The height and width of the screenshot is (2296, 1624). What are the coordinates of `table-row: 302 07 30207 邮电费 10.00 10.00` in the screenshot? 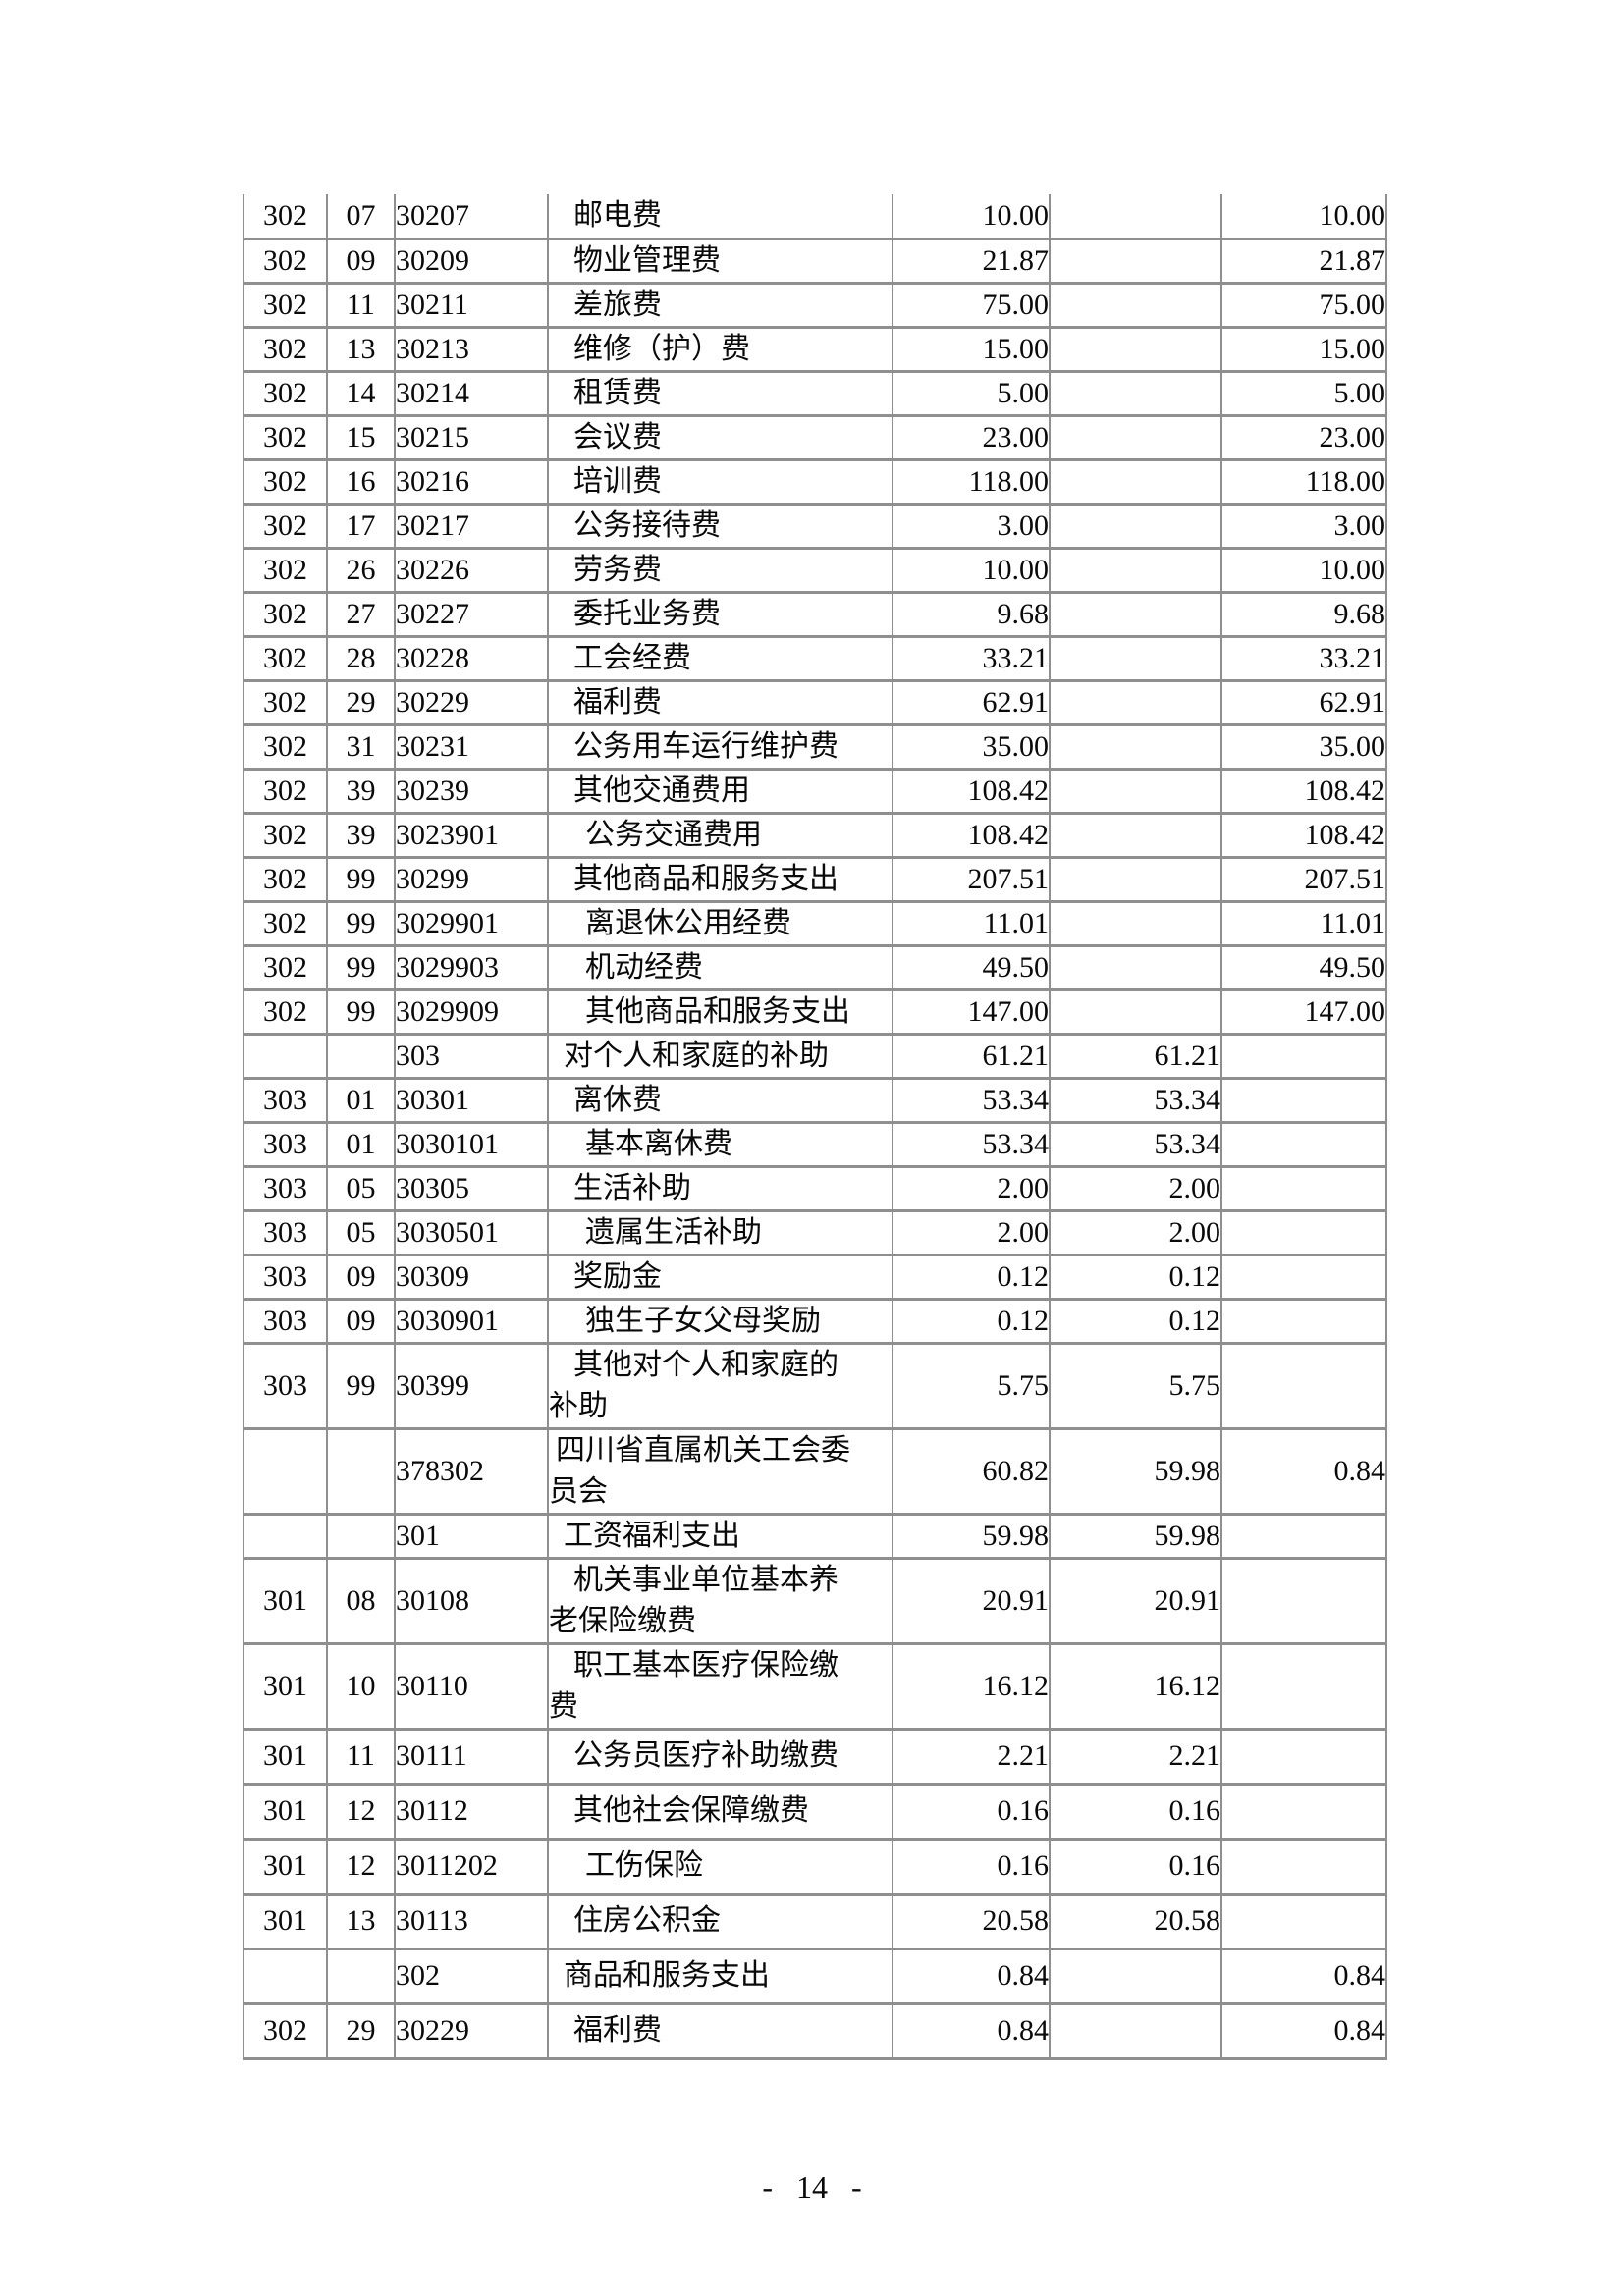 It's located at (815, 217).